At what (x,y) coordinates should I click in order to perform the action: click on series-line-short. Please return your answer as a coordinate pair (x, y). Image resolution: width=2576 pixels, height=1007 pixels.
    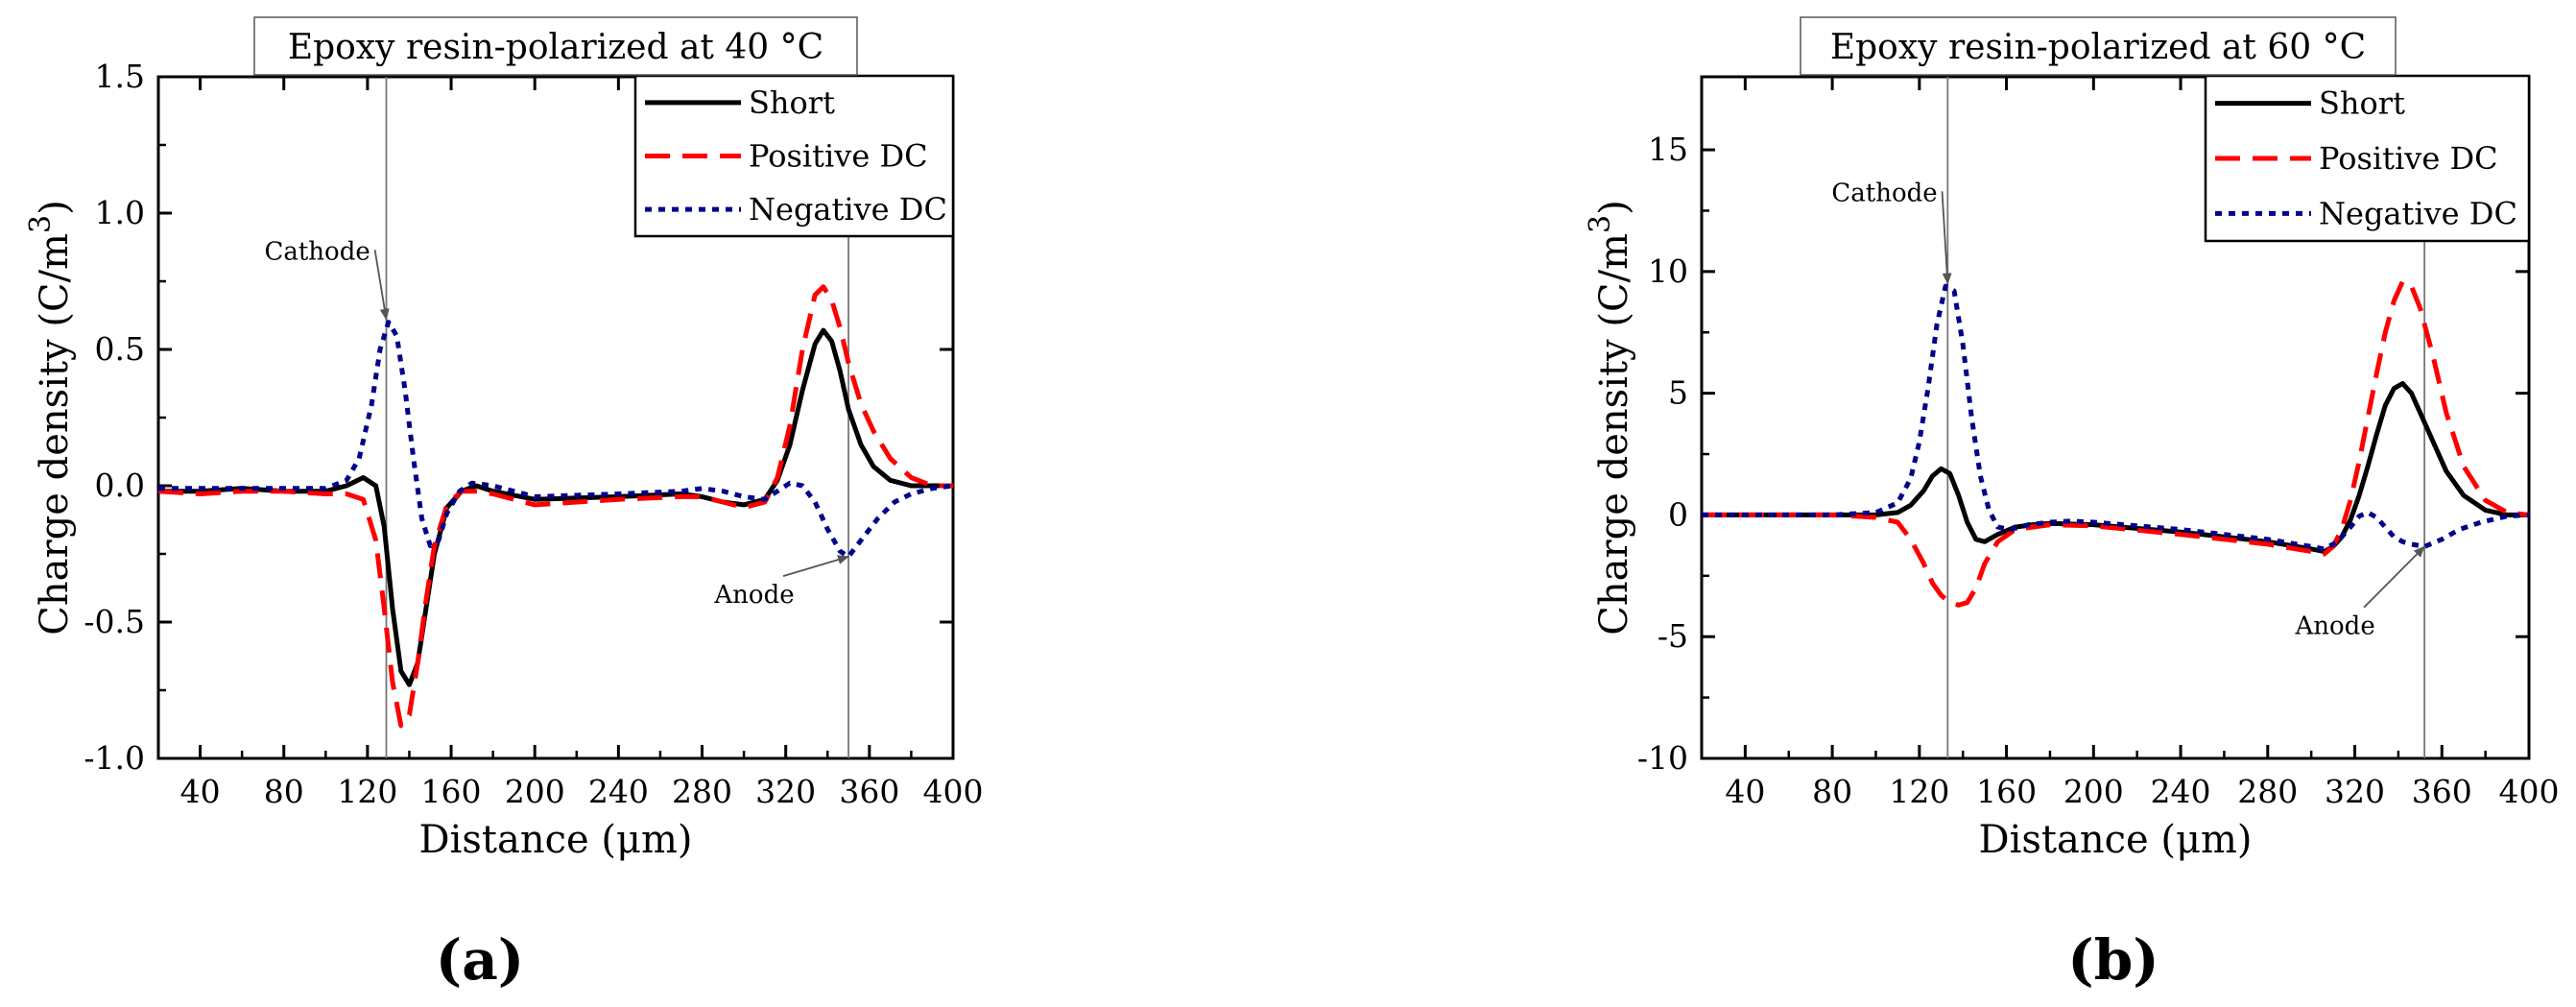
    Looking at the image, I should click on (555, 507).